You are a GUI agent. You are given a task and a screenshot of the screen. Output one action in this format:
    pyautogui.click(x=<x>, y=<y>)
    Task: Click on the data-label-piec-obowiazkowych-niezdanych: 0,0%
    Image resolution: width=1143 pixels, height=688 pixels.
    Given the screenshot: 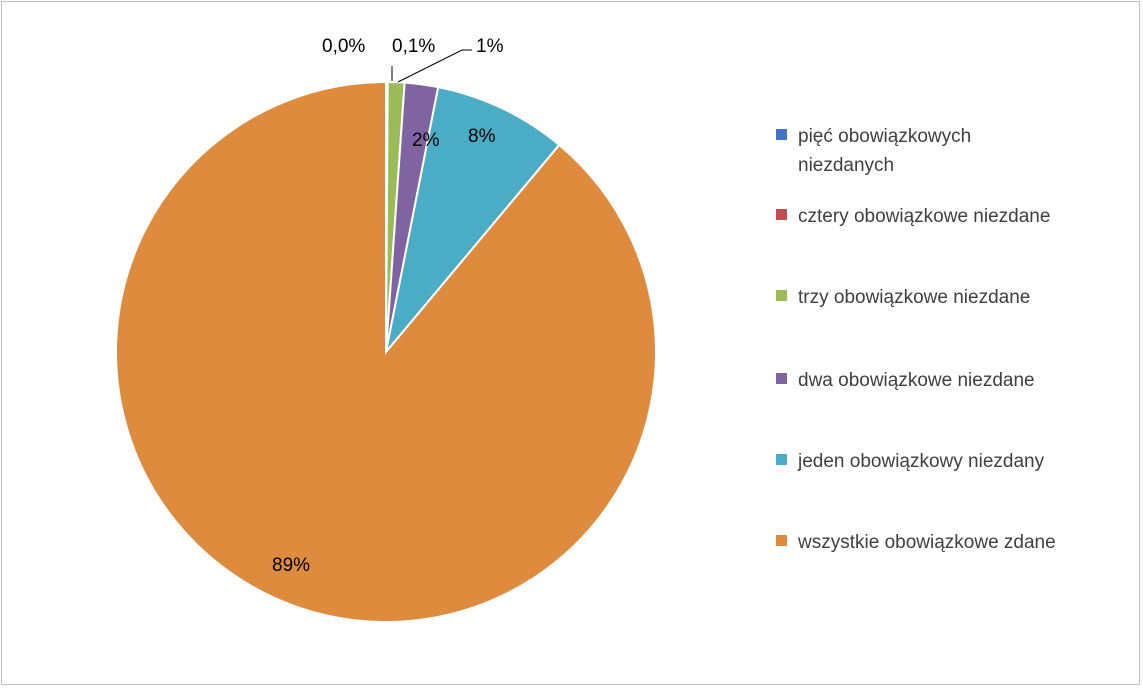 What is the action you would take?
    pyautogui.click(x=343, y=46)
    